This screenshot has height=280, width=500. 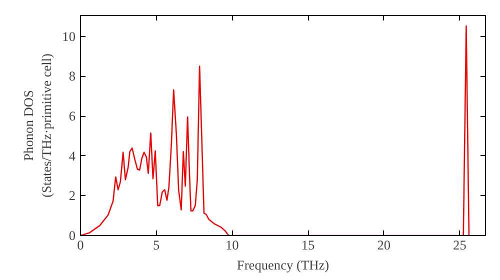 I want to click on y-tick-label: 2, so click(x=72, y=196).